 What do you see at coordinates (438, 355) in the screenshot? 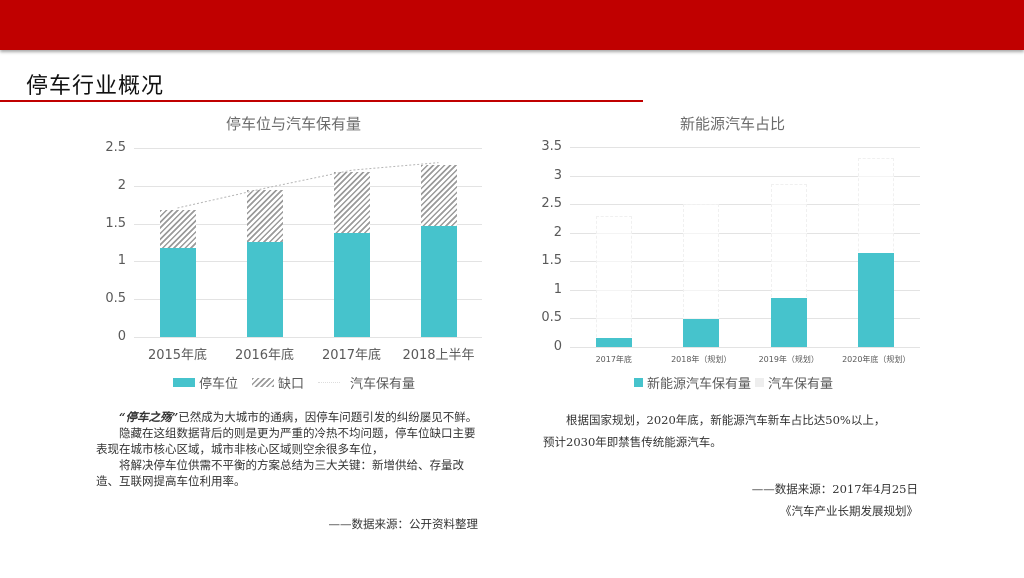
I see `x-tick-label: 2018上半年` at bounding box center [438, 355].